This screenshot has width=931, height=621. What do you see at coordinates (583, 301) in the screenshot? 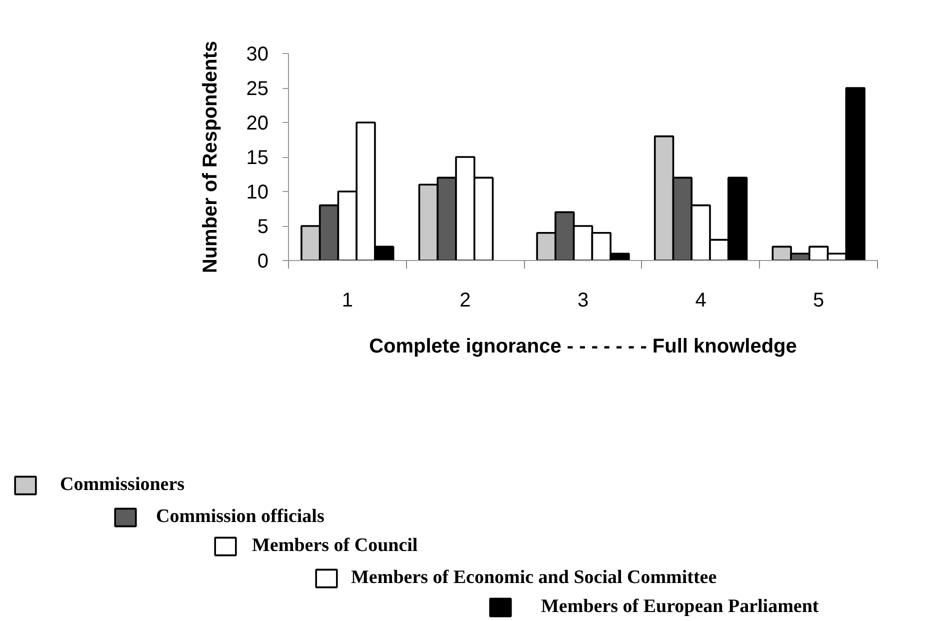
I see `x-tick-label: 3` at bounding box center [583, 301].